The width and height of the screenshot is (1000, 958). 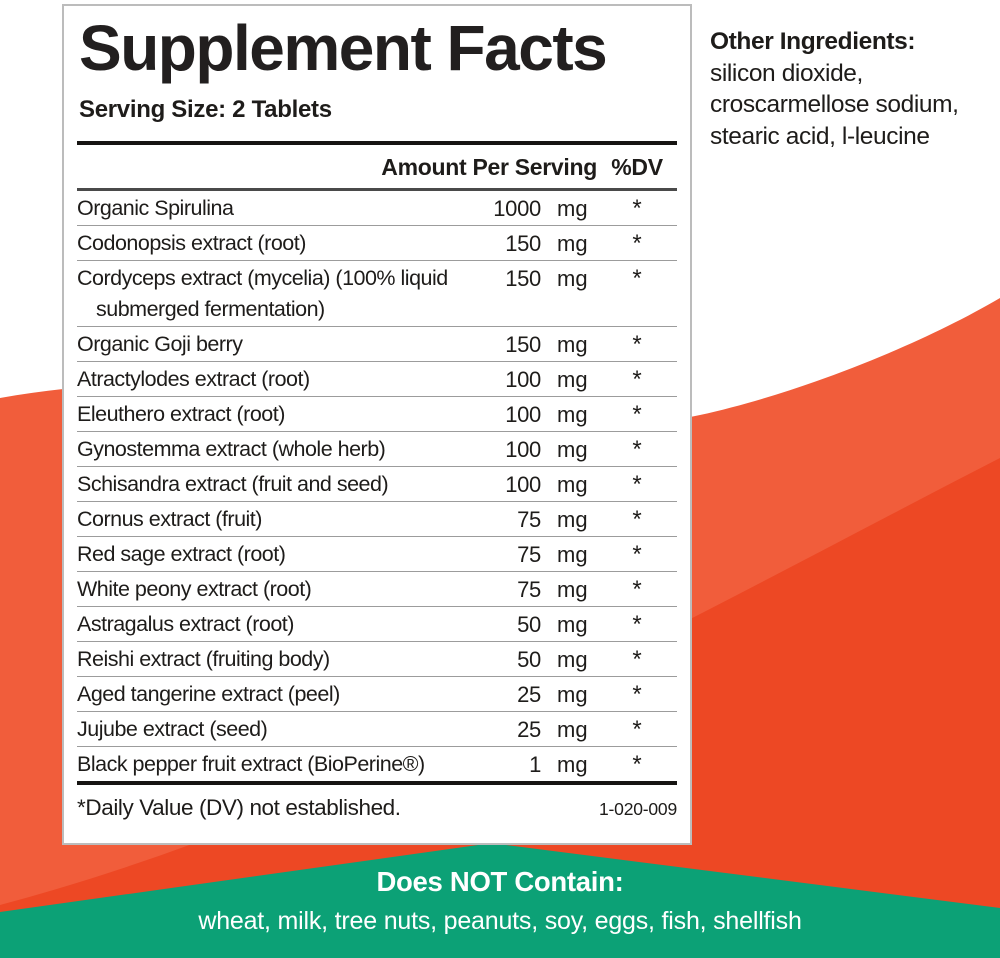 What do you see at coordinates (210, 309) in the screenshot?
I see `ingredient-name-line2: submerged fermentation)` at bounding box center [210, 309].